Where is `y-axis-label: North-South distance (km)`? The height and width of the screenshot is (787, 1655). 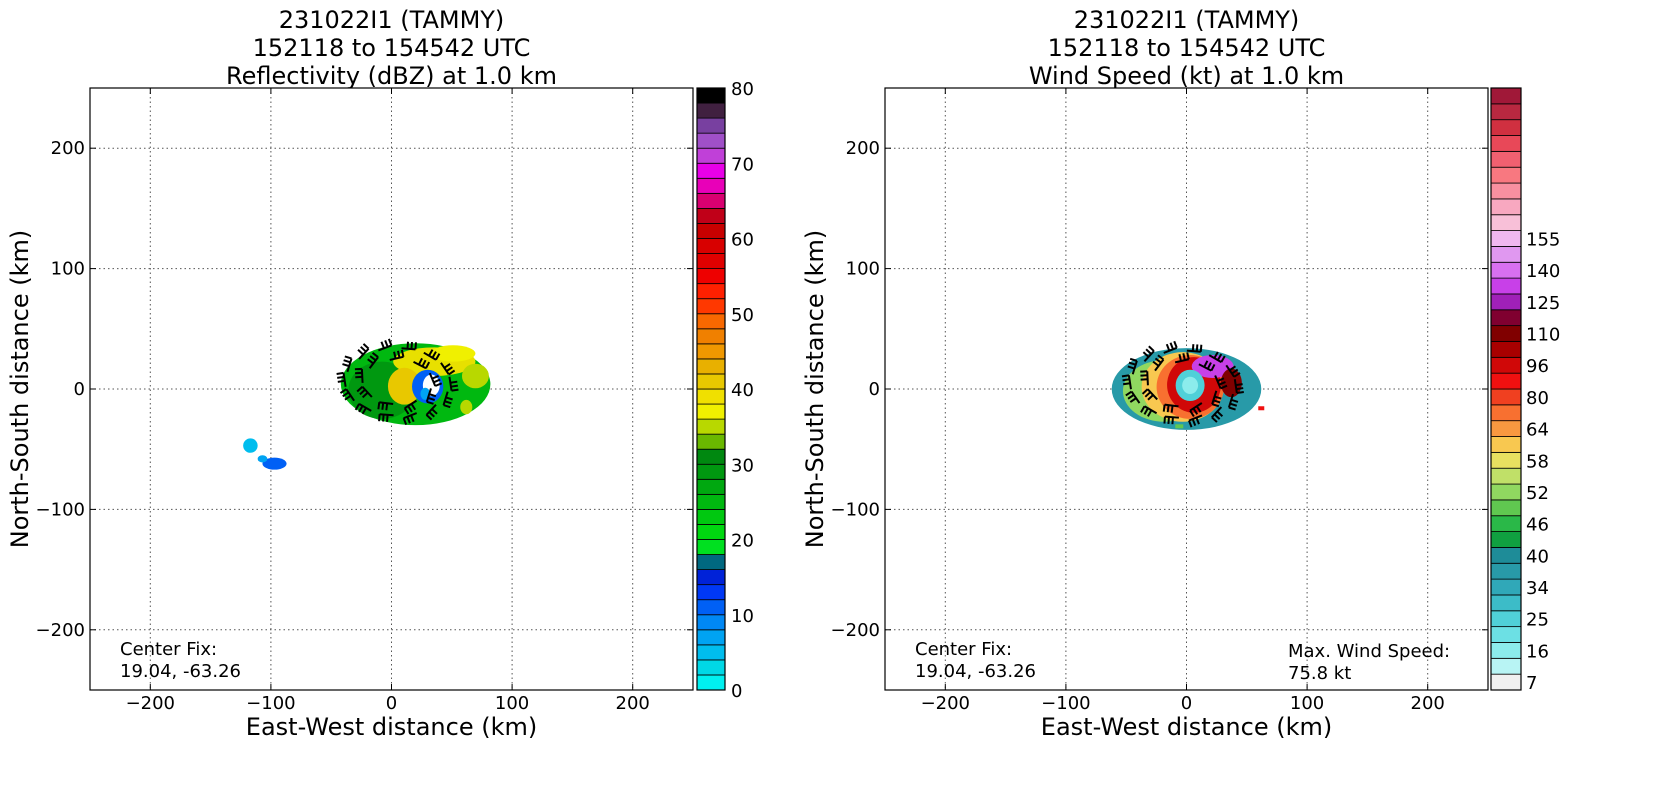 y-axis-label: North-South distance (km) is located at coordinates (20, 389).